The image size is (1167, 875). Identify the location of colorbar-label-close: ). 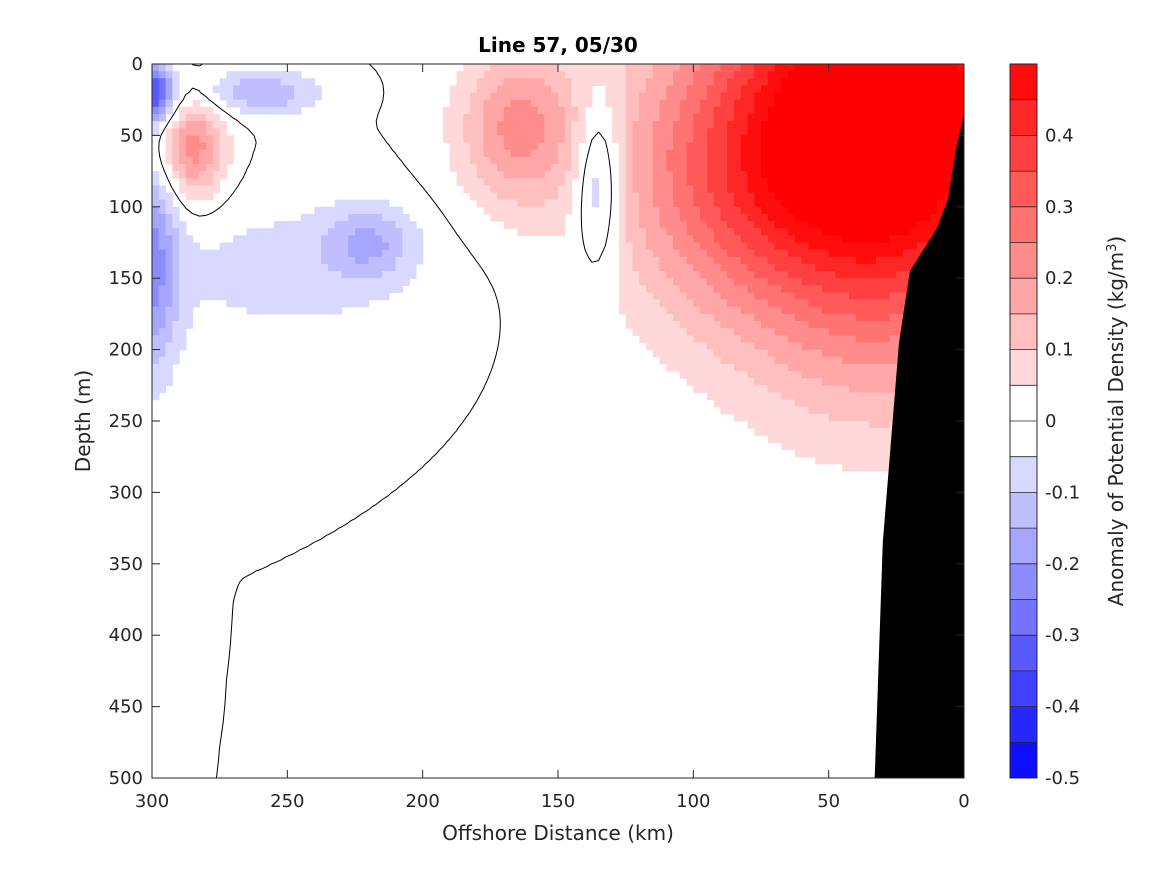
(1116, 240).